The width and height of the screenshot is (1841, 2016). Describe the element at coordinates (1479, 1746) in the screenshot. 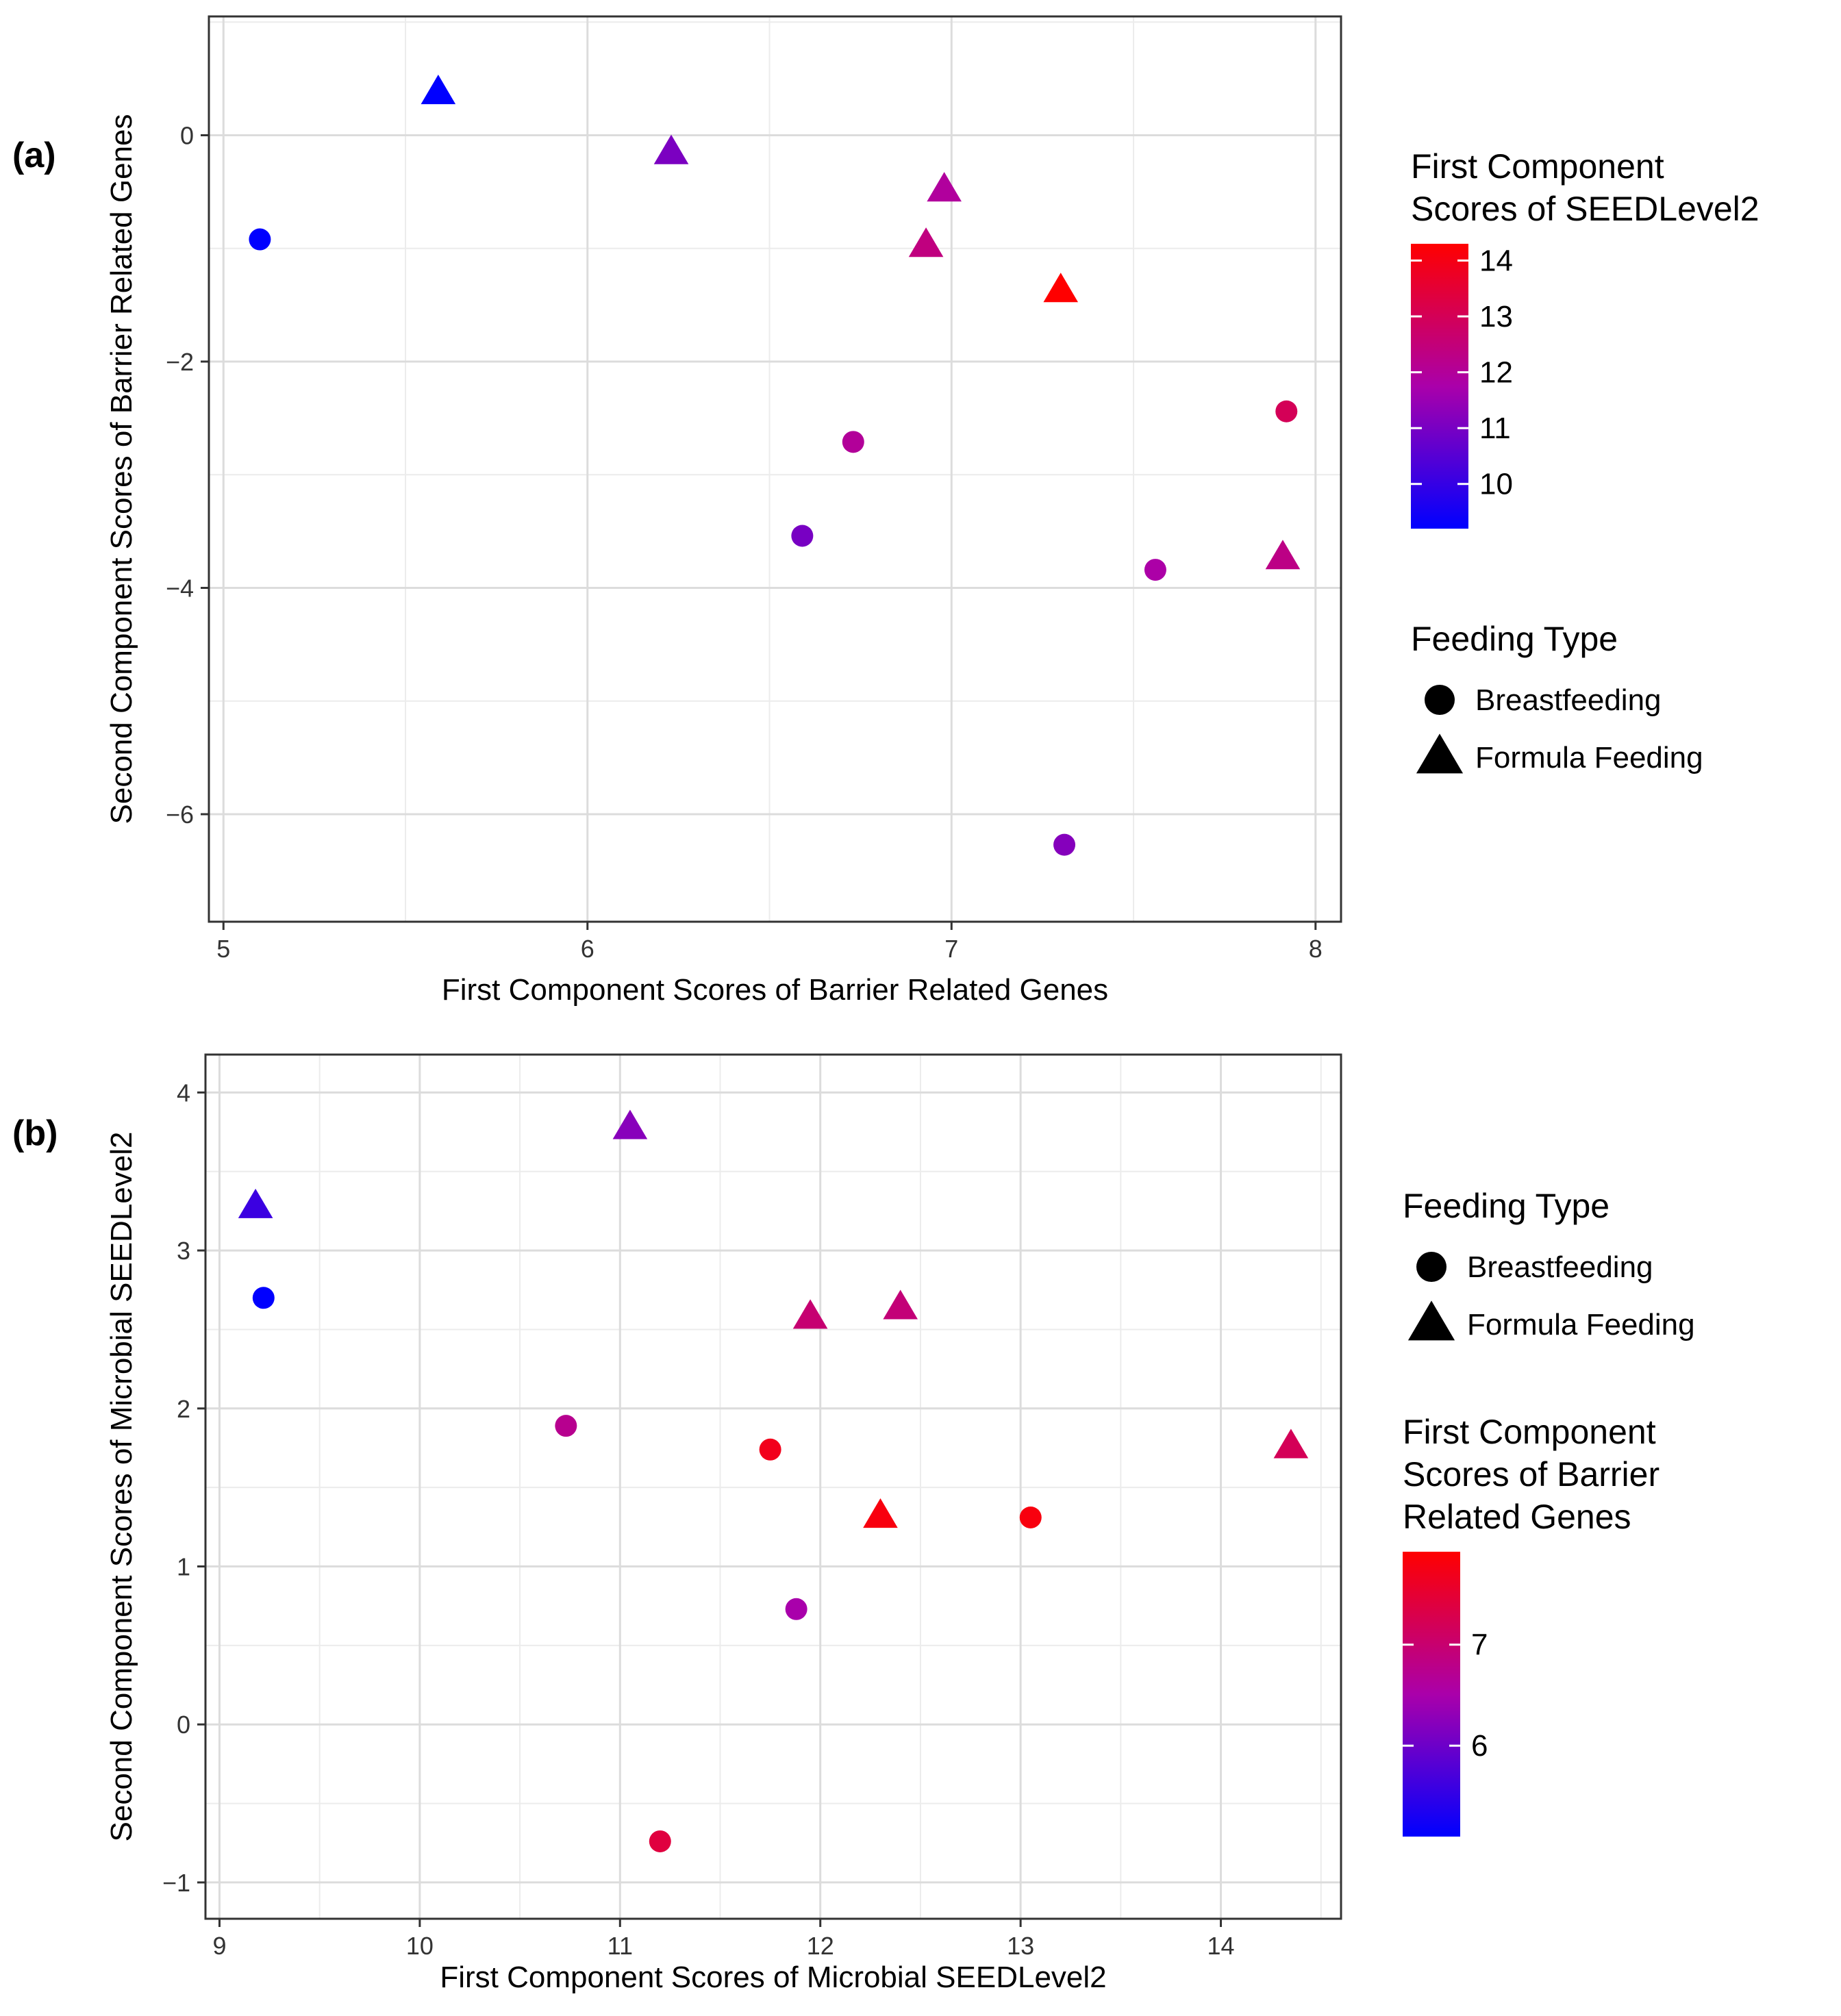

I see `colorbar-tick-label: 6` at that location.